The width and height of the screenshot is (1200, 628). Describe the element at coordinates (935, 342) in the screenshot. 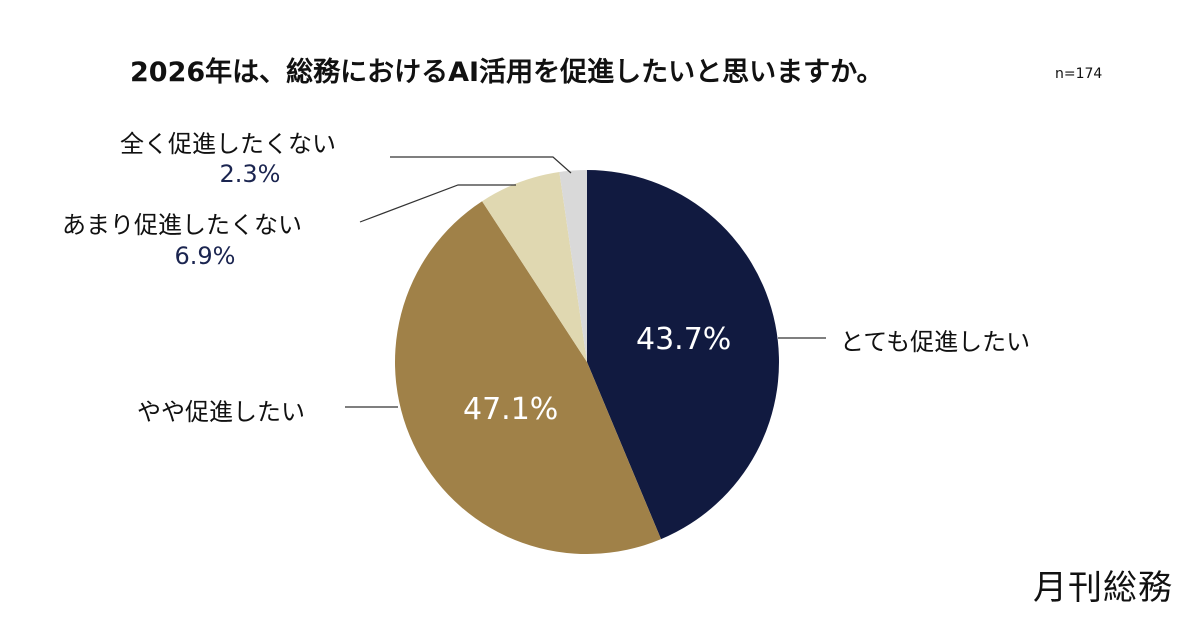

I see `label-very: とても促進したい` at that location.